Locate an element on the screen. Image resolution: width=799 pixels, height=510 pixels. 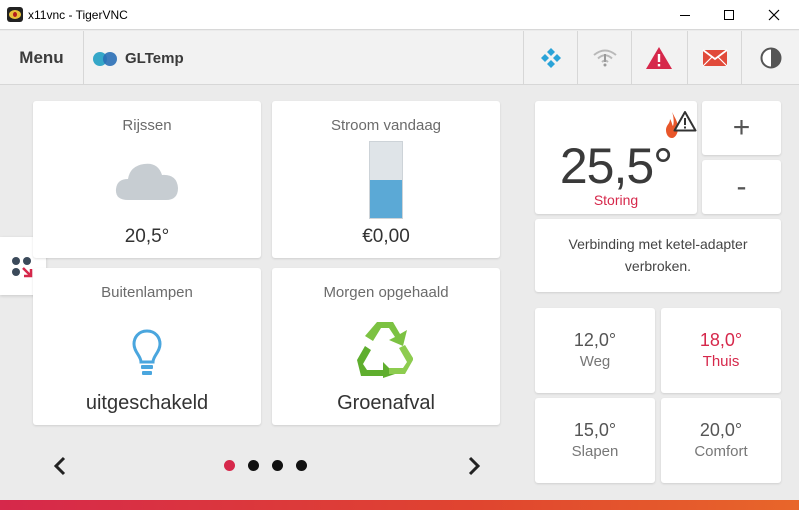
lights-status: uitgeschakeld is located at coordinates (147, 403).